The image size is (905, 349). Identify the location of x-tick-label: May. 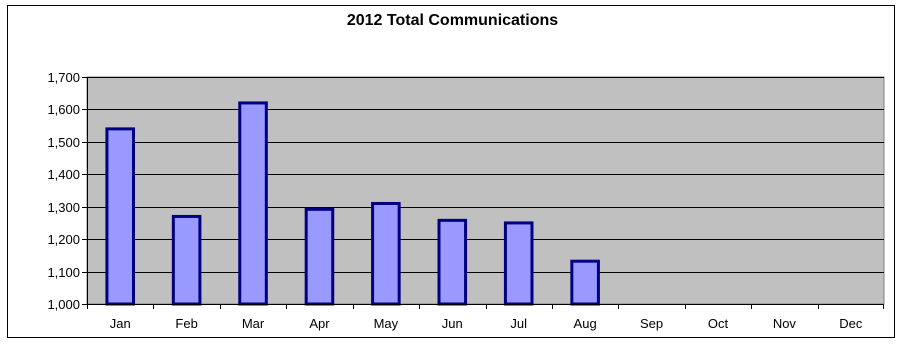
(386, 323).